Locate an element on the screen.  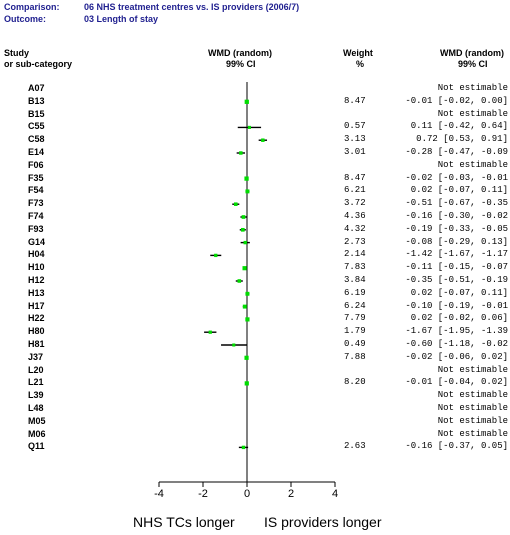
study-weight: 4.36 is located at coordinates (355, 216).